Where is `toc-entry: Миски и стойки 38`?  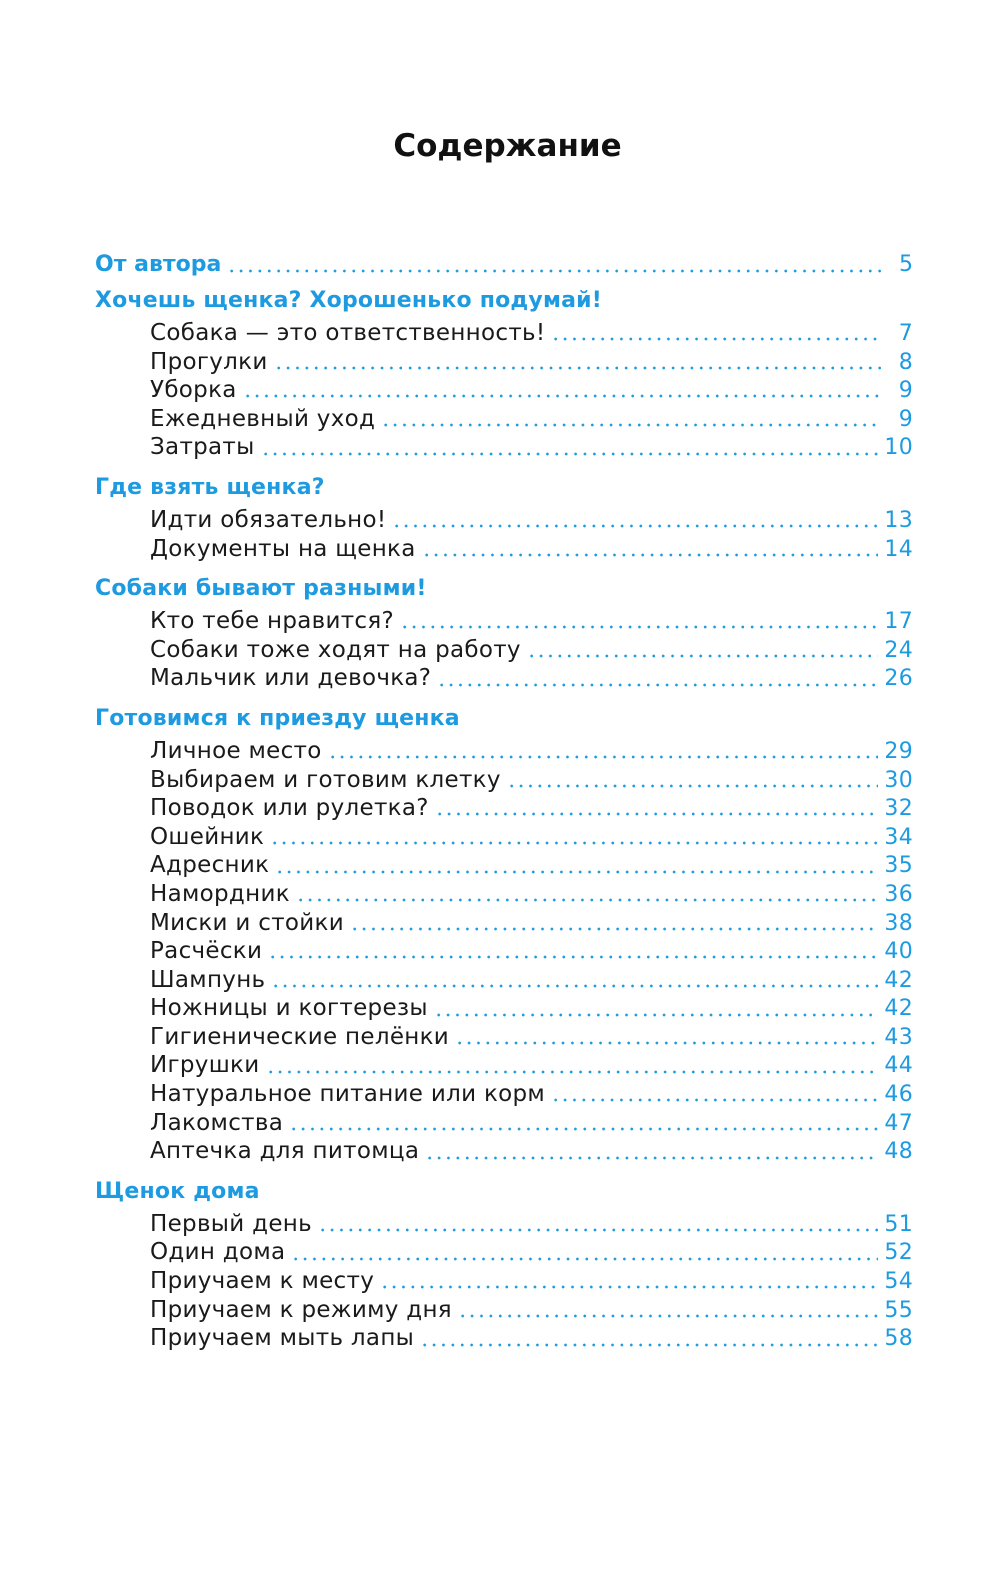 toc-entry: Миски и стойки 38 is located at coordinates (504, 923).